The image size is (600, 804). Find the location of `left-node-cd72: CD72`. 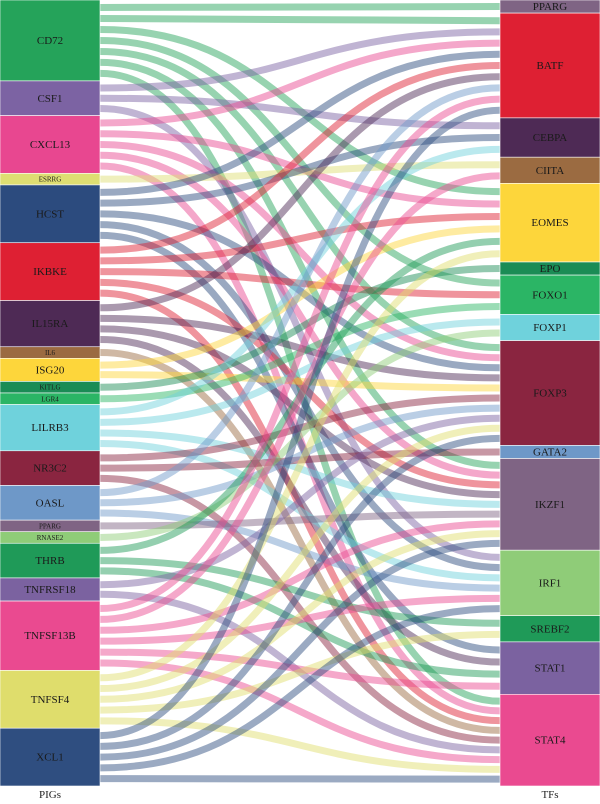

left-node-cd72: CD72 is located at coordinates (50, 41).